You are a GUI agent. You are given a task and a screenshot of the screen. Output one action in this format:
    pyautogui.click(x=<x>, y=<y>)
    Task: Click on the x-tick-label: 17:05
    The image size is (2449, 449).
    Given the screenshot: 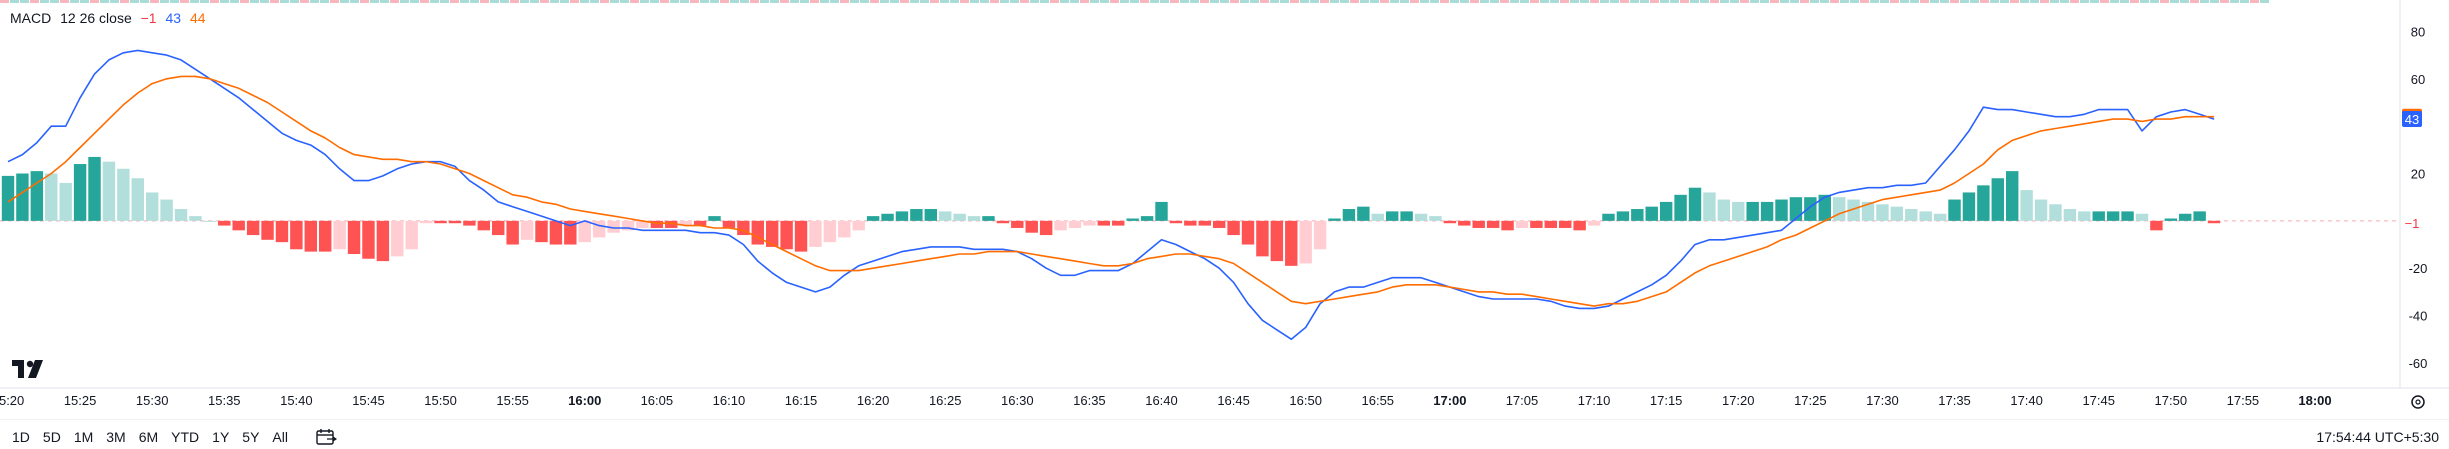 What is the action you would take?
    pyautogui.click(x=1522, y=400)
    